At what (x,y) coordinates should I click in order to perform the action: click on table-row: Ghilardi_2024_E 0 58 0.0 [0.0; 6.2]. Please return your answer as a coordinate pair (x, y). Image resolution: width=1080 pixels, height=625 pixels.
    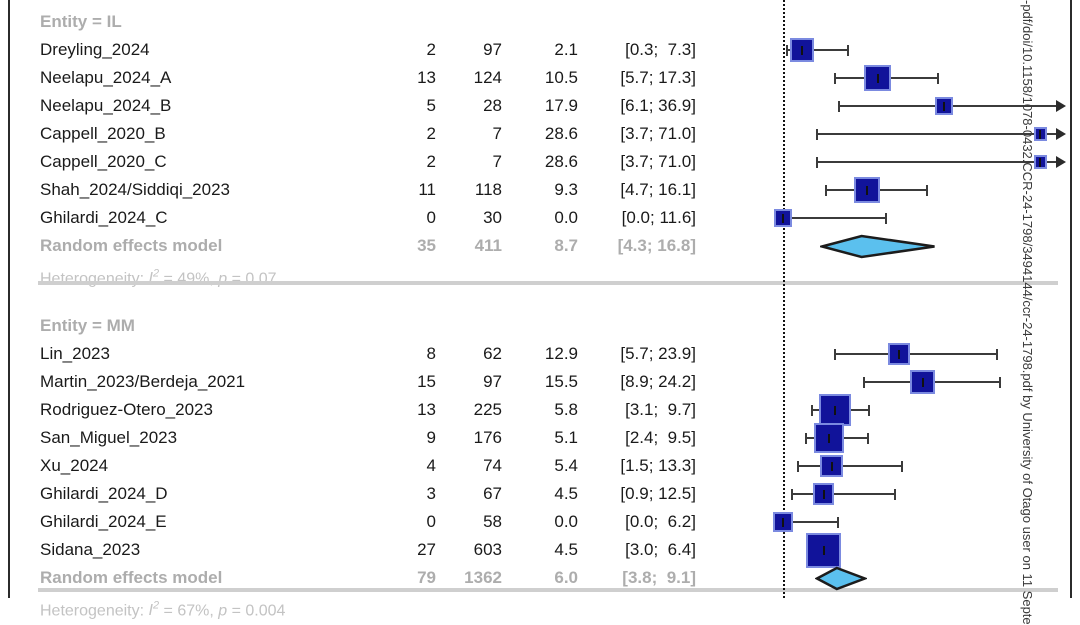
    Looking at the image, I should click on (535, 522).